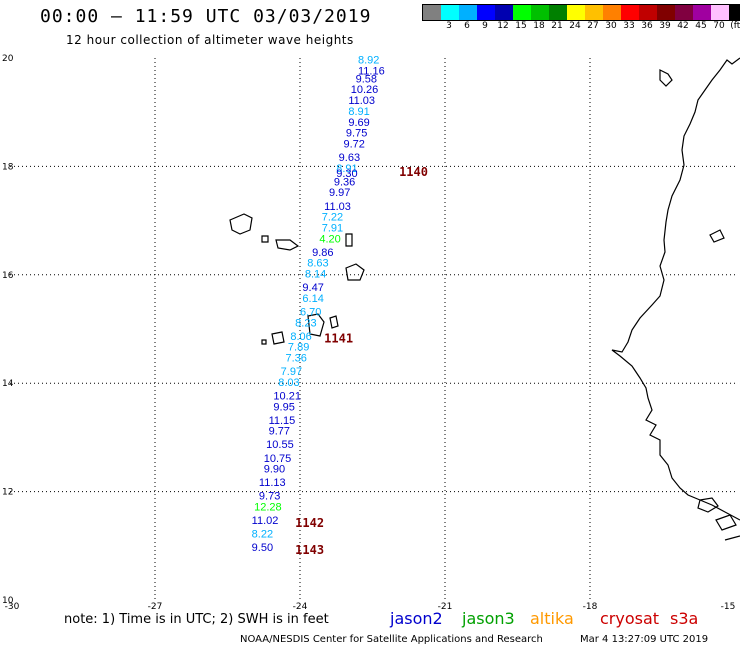 The image size is (740, 650). What do you see at coordinates (666, 78) in the screenshot?
I see `west-sahara-islets` at bounding box center [666, 78].